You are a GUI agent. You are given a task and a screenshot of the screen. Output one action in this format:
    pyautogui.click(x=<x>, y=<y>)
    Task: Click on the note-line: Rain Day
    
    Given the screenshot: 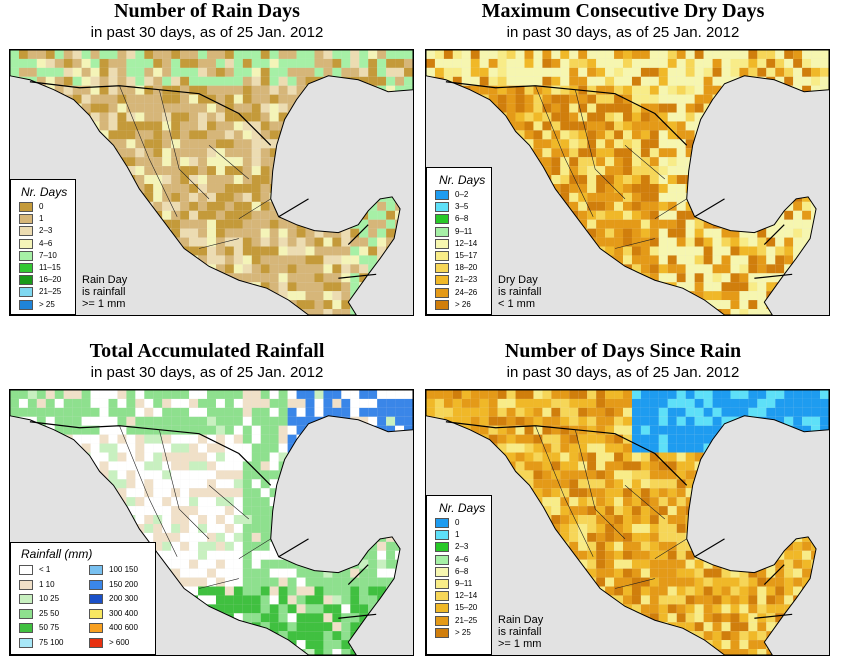 What is the action you would take?
    pyautogui.click(x=104, y=280)
    